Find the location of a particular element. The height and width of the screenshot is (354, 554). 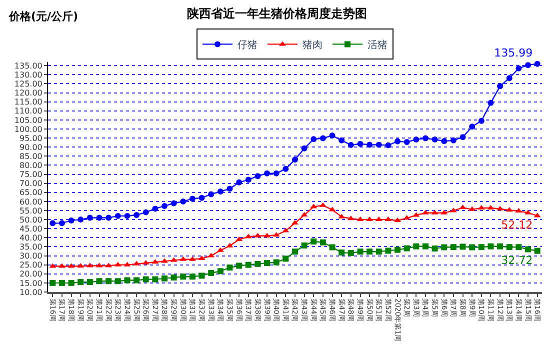

y-tick-label: 80.00 is located at coordinates (30, 165).